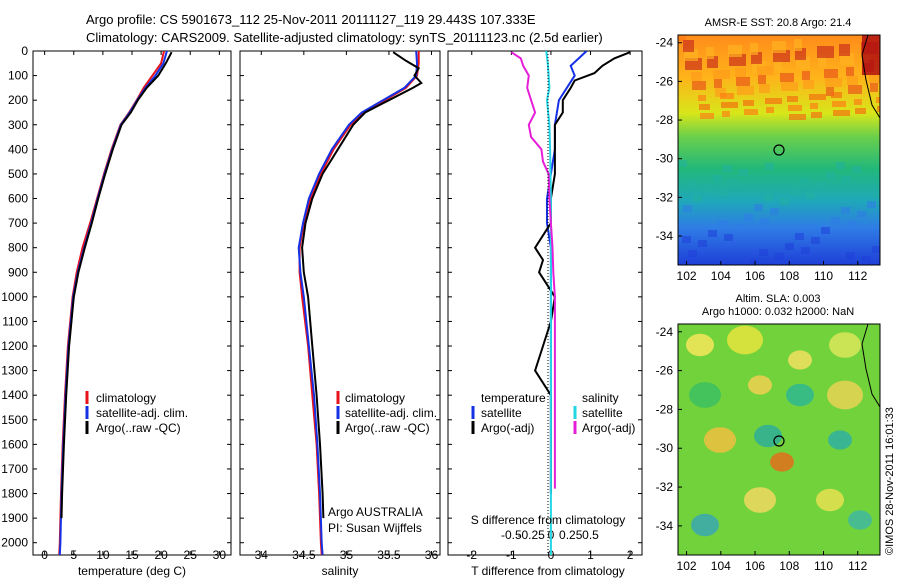 The width and height of the screenshot is (900, 580). I want to click on sst-map-field, so click(779, 150).